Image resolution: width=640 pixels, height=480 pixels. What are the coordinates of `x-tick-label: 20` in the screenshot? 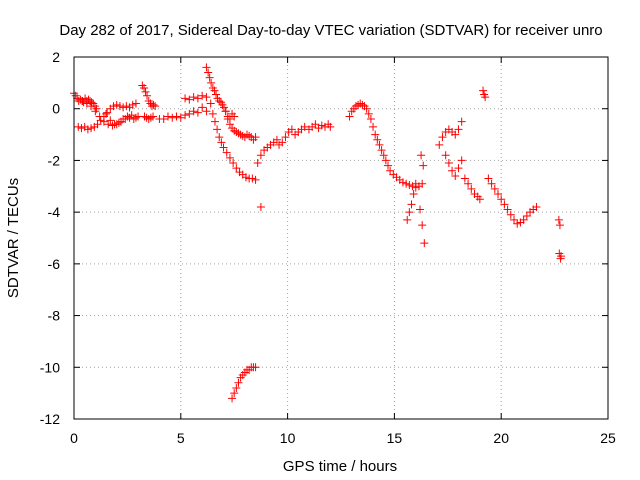 It's located at (501, 438).